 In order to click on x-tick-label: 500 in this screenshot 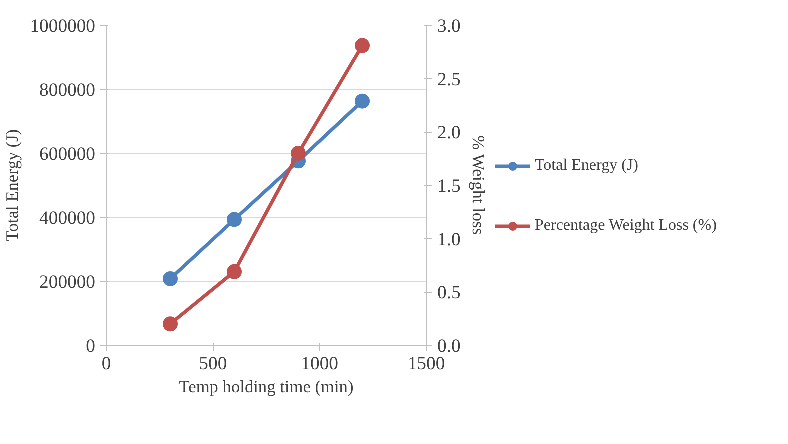, I will do `click(213, 364)`.